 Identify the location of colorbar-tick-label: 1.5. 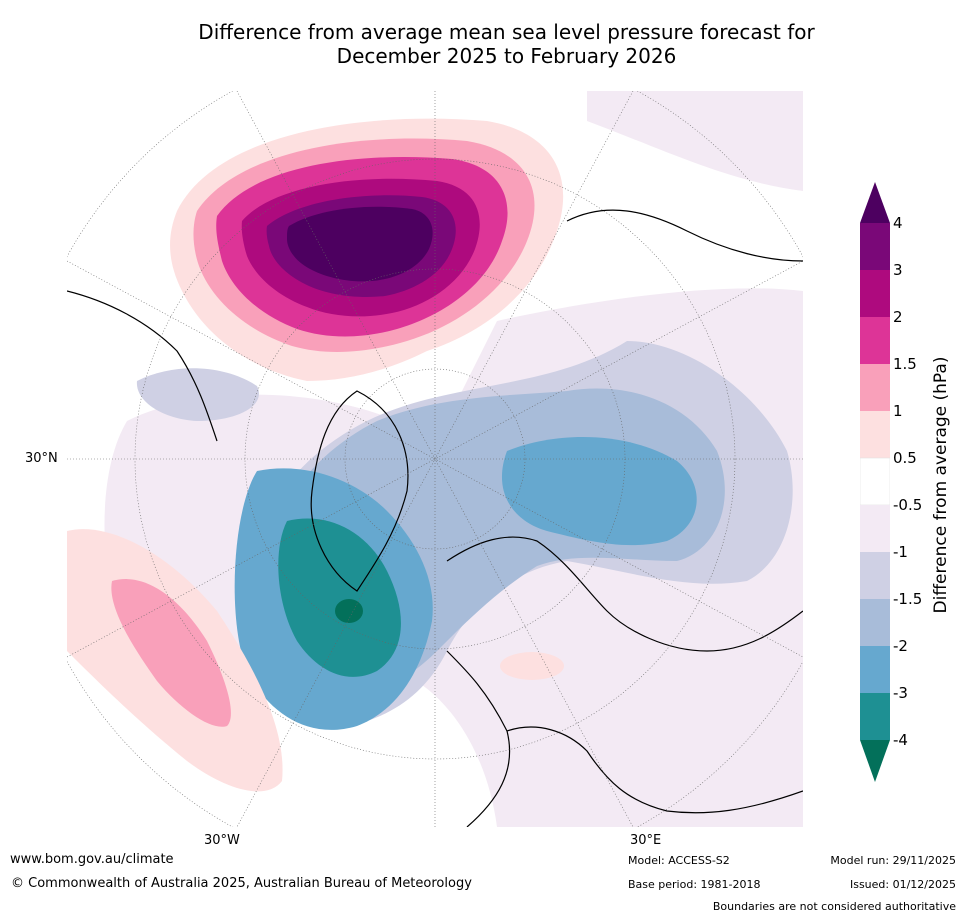
(905, 364).